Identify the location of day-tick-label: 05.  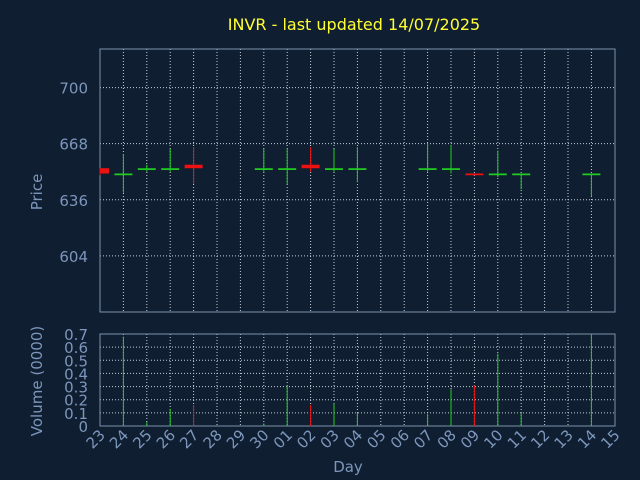
(376, 439).